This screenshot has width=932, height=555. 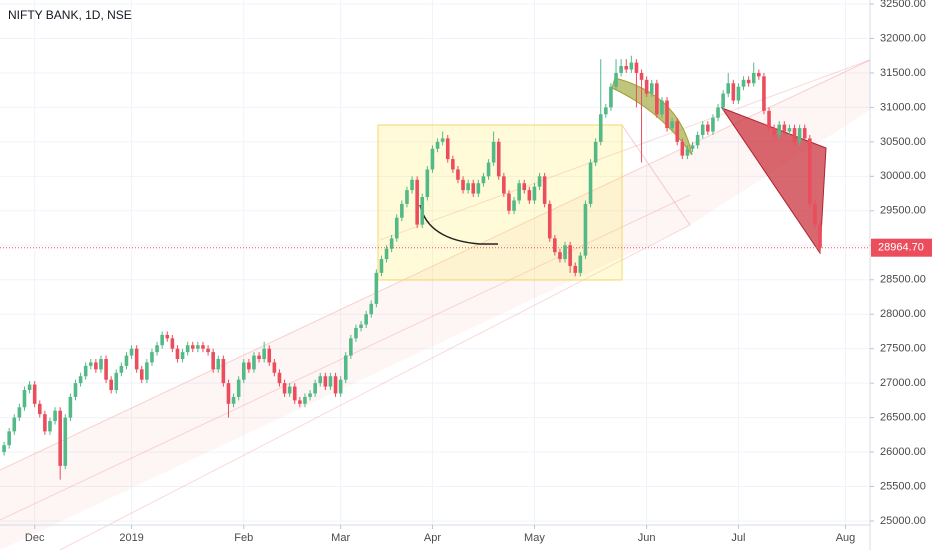 What do you see at coordinates (903, 38) in the screenshot?
I see `y-tick-label: 32000.00` at bounding box center [903, 38].